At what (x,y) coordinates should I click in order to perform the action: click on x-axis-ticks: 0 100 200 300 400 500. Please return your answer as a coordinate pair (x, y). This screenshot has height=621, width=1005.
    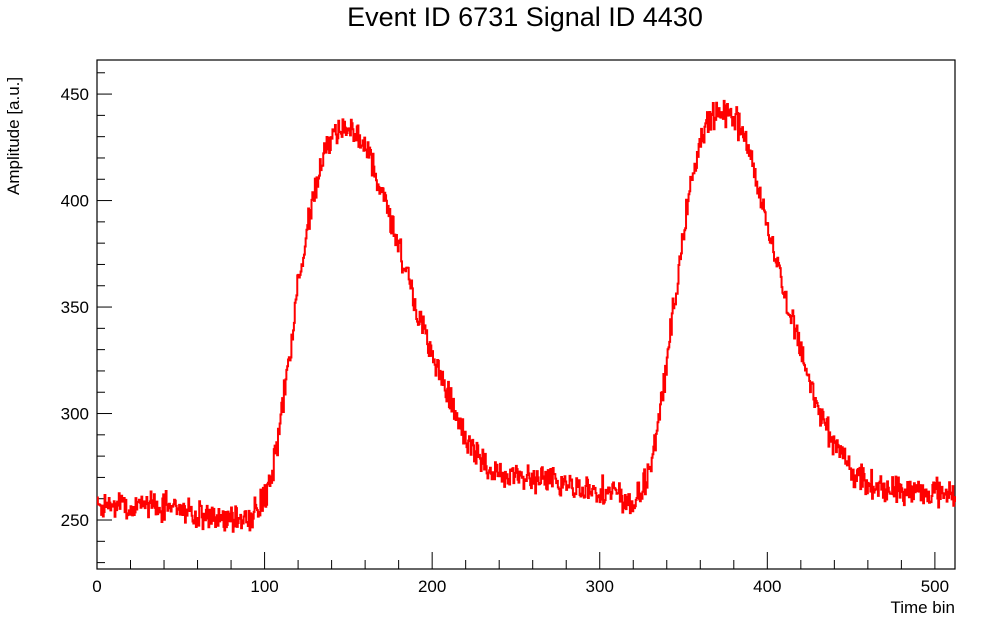
    Looking at the image, I should click on (520, 574).